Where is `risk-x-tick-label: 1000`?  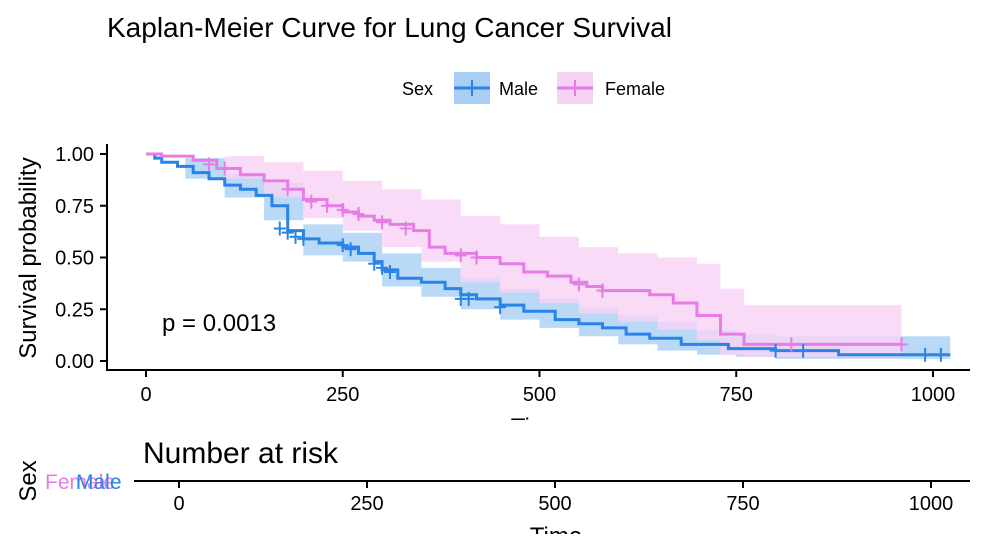
risk-x-tick-label: 1000 is located at coordinates (931, 504).